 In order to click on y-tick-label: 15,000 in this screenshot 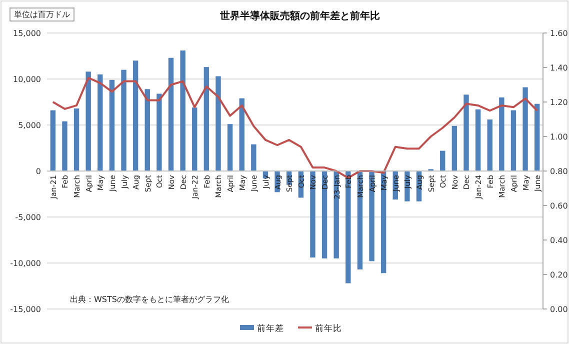, I will do `click(27, 33)`.